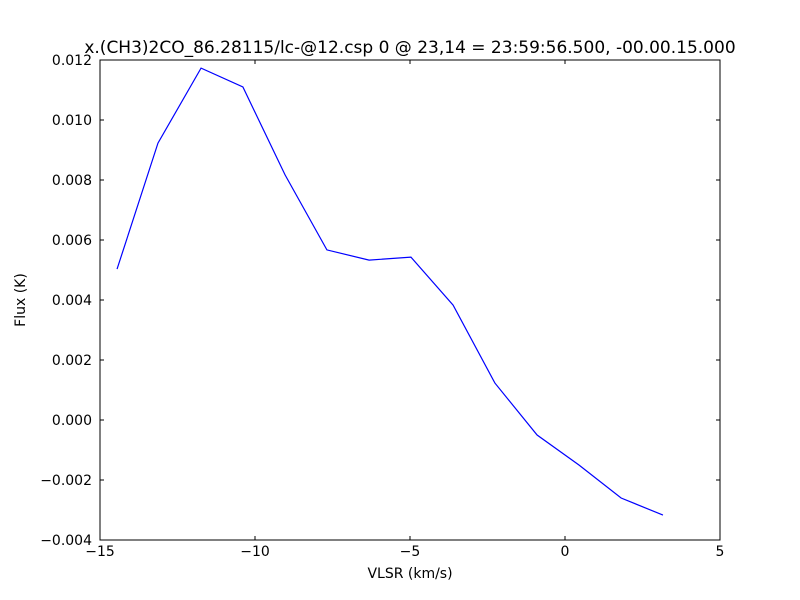  Describe the element at coordinates (72, 301) in the screenshot. I see `y-tick-label: 0.004` at that location.